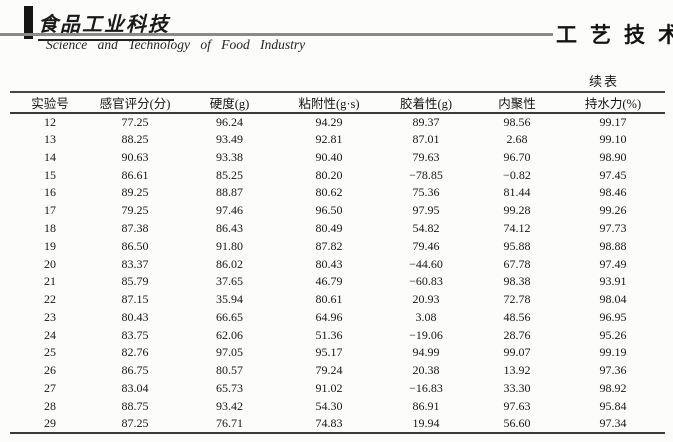  I want to click on table-cell: 85.79, so click(135, 281).